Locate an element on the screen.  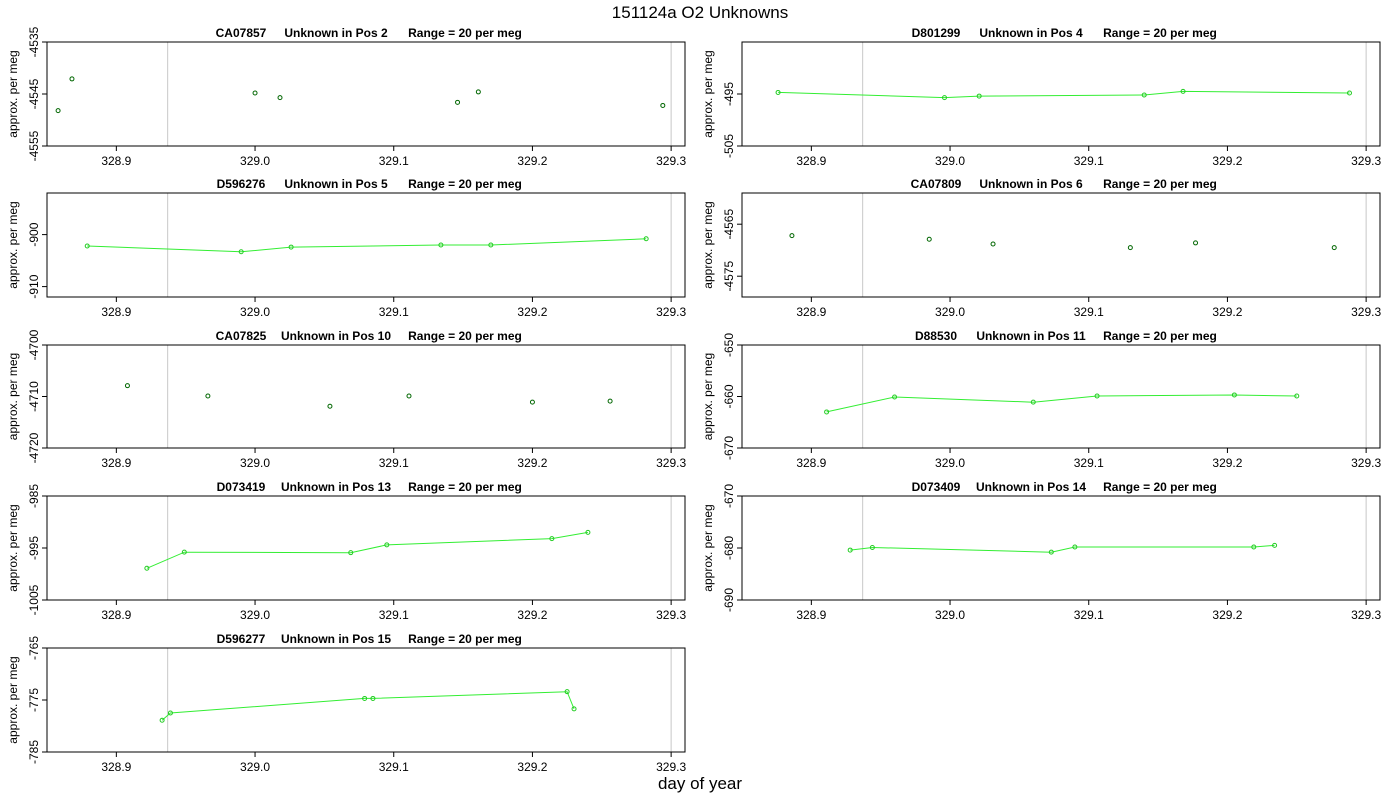
panel-id: D073419 is located at coordinates (241, 487).